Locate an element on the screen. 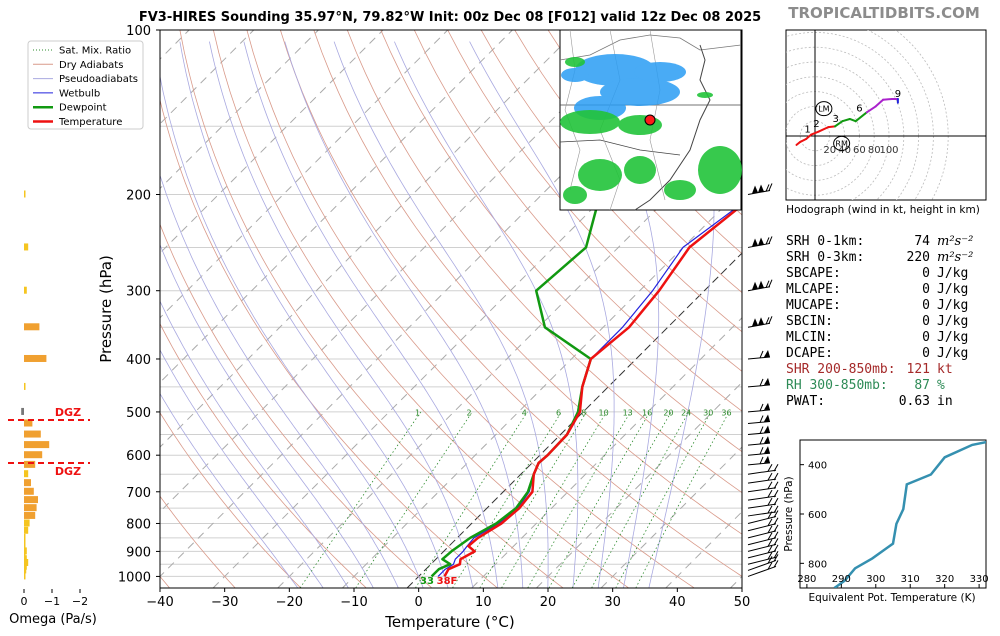  legend-label: Pseudoadiabats is located at coordinates (98, 79).